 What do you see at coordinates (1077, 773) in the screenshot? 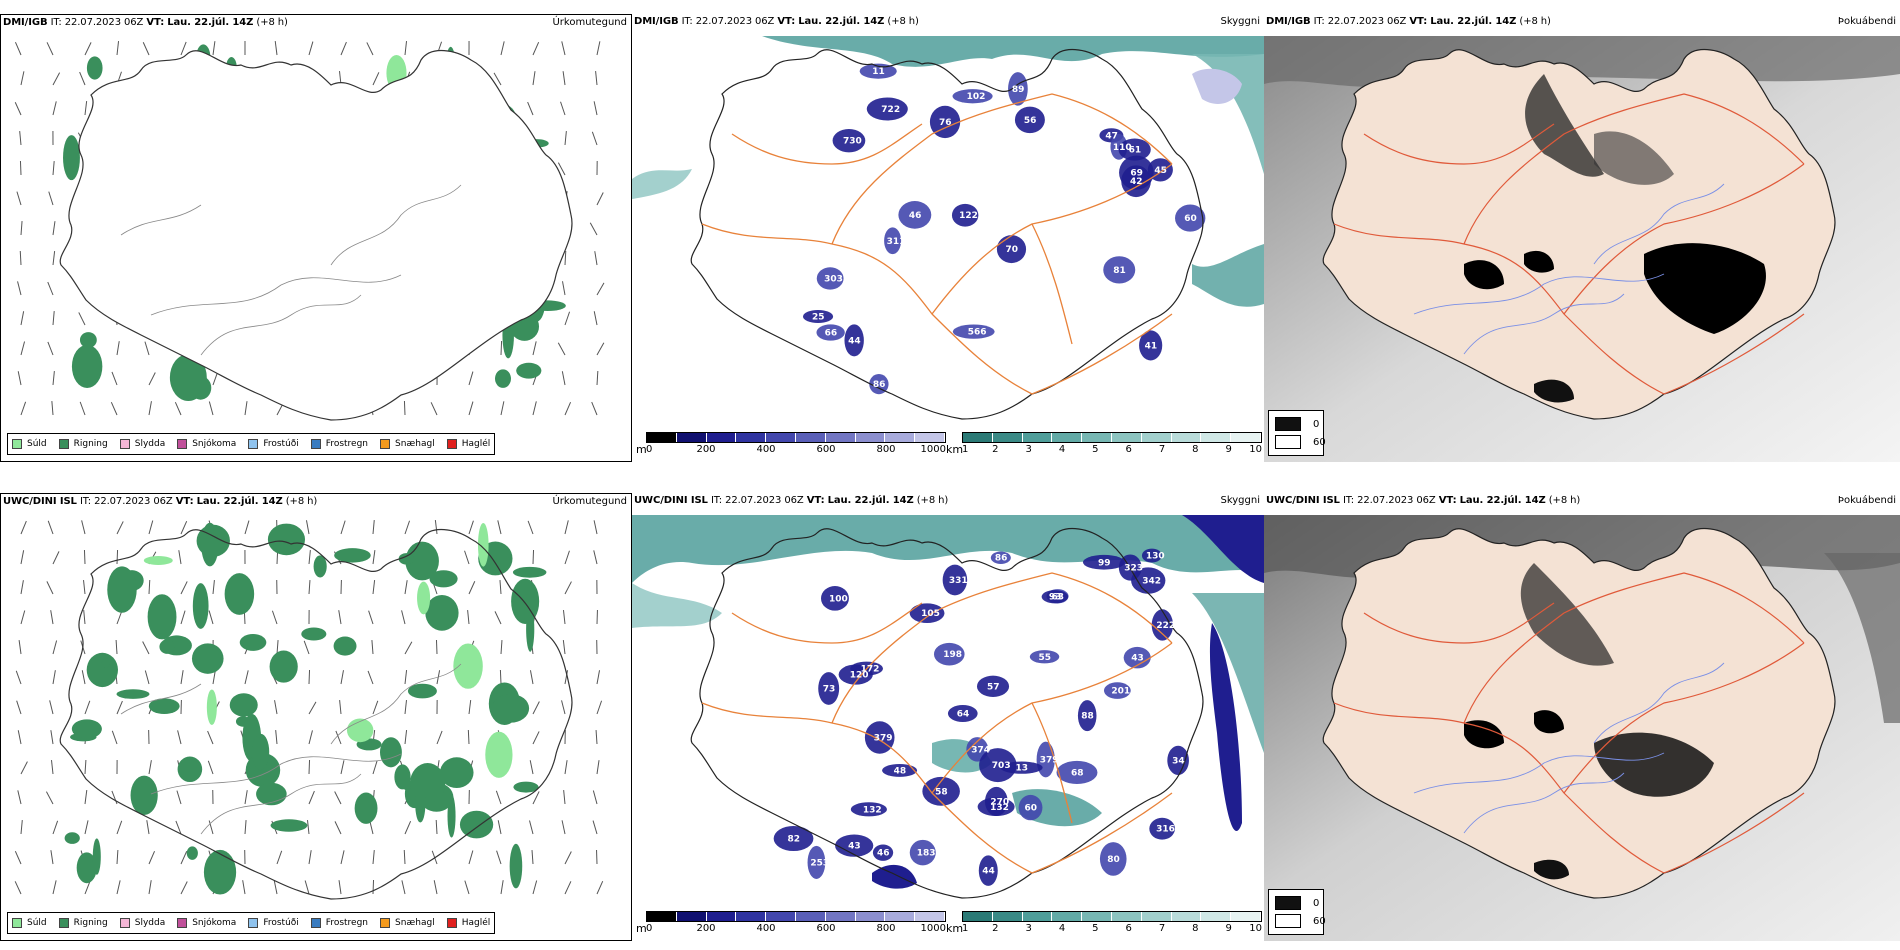
I see `cloud-base-value: 68` at bounding box center [1077, 773].